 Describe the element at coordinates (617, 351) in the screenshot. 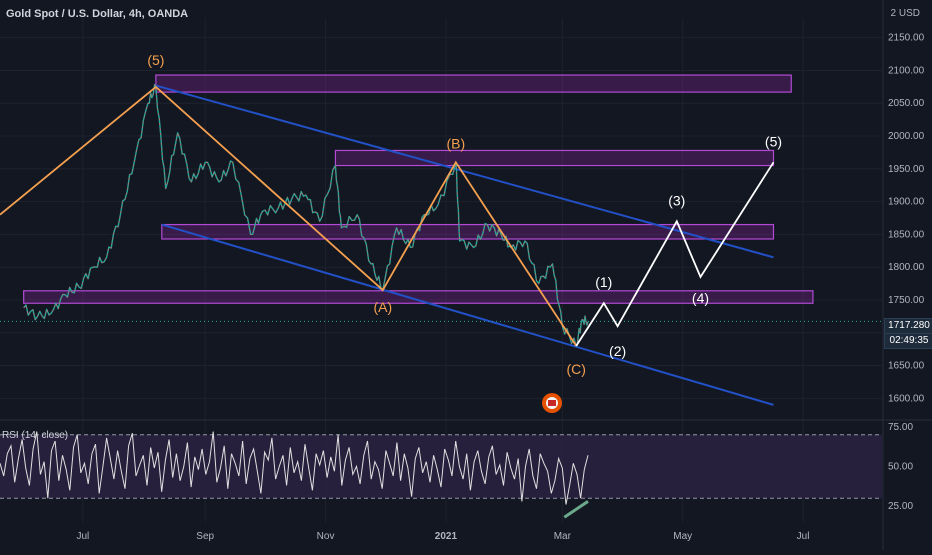

I see `projection-wave-label: (2)` at that location.